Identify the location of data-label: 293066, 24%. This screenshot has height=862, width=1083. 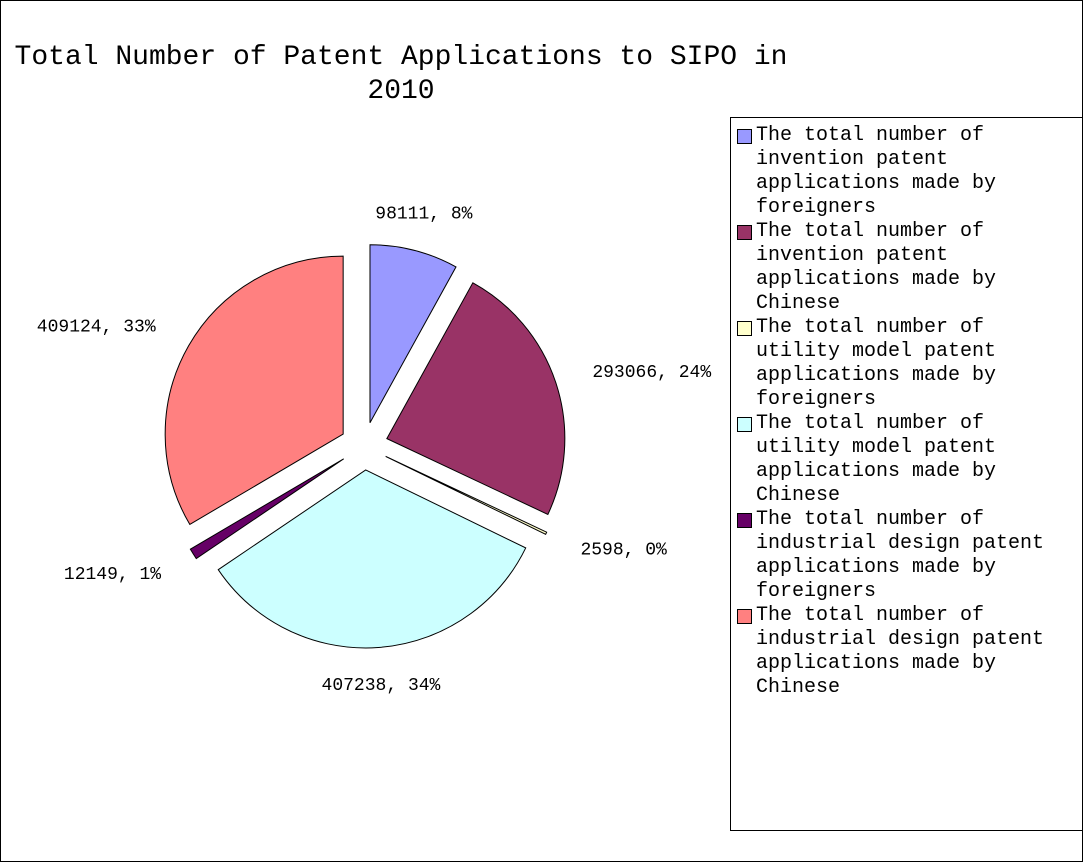
(651, 373).